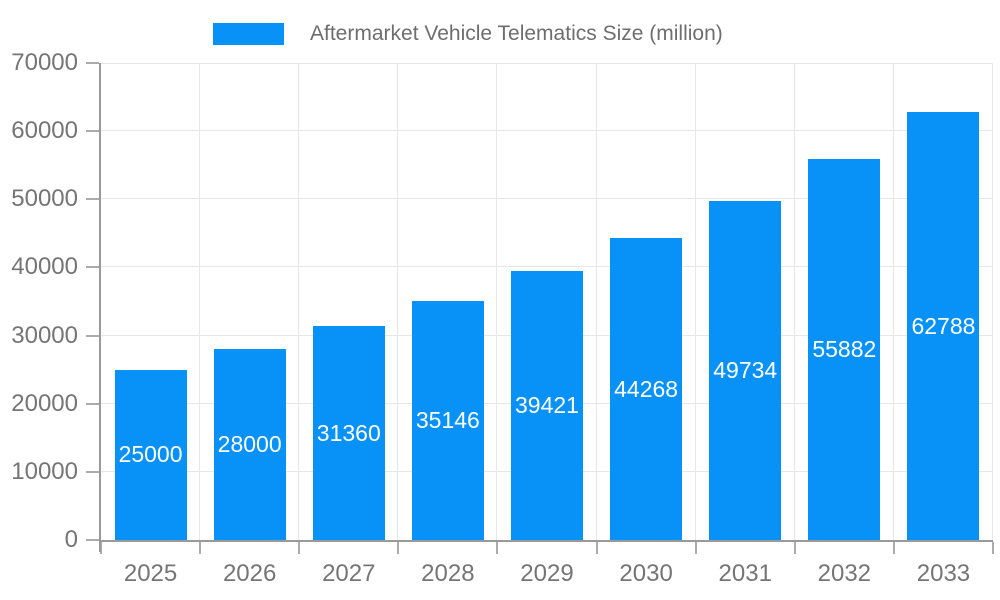 This screenshot has height=600, width=1000. What do you see at coordinates (349, 573) in the screenshot?
I see `x-axis-tick-label: 2027` at bounding box center [349, 573].